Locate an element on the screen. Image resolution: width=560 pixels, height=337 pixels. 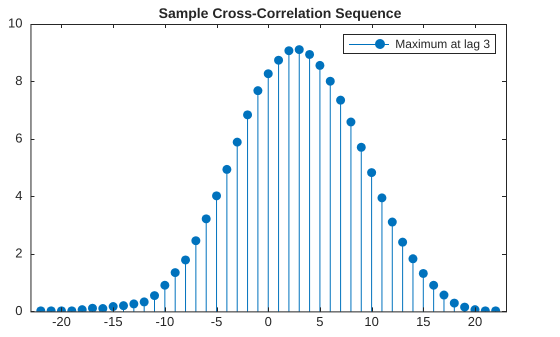
y-tick-label: 10 is located at coordinates (15, 23).